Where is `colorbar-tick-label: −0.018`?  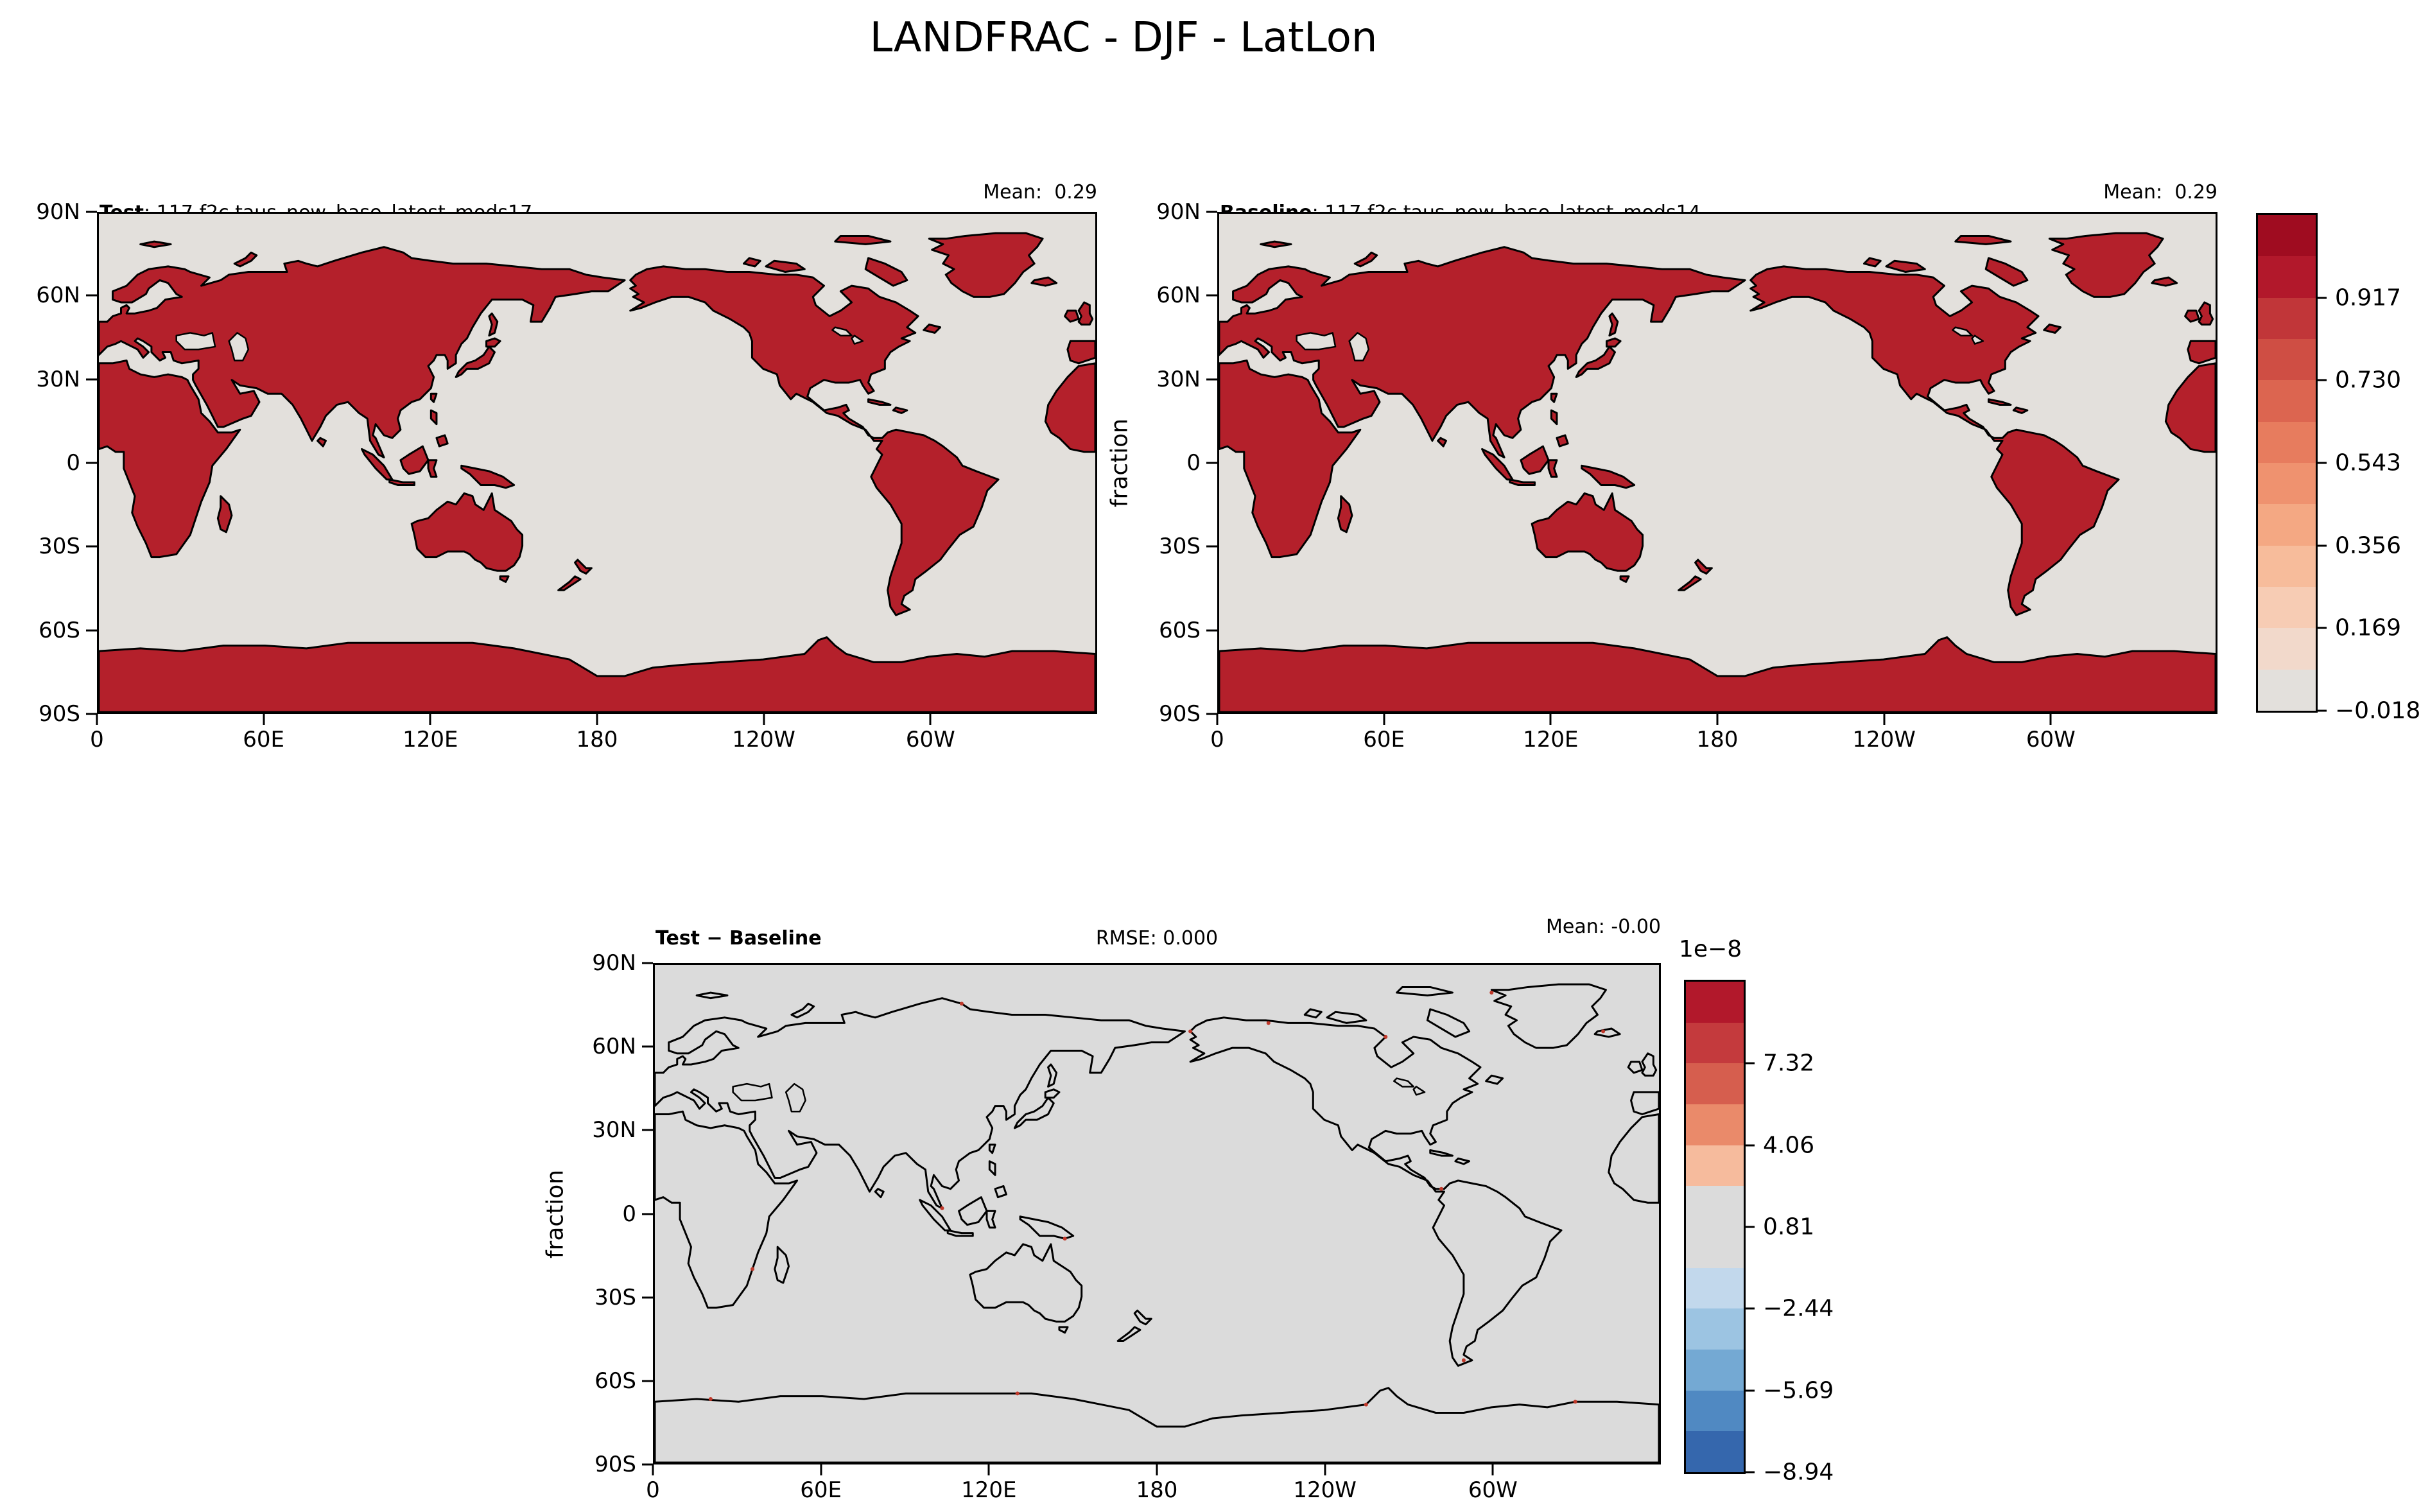
colorbar-tick-label: −0.018 is located at coordinates (2378, 710).